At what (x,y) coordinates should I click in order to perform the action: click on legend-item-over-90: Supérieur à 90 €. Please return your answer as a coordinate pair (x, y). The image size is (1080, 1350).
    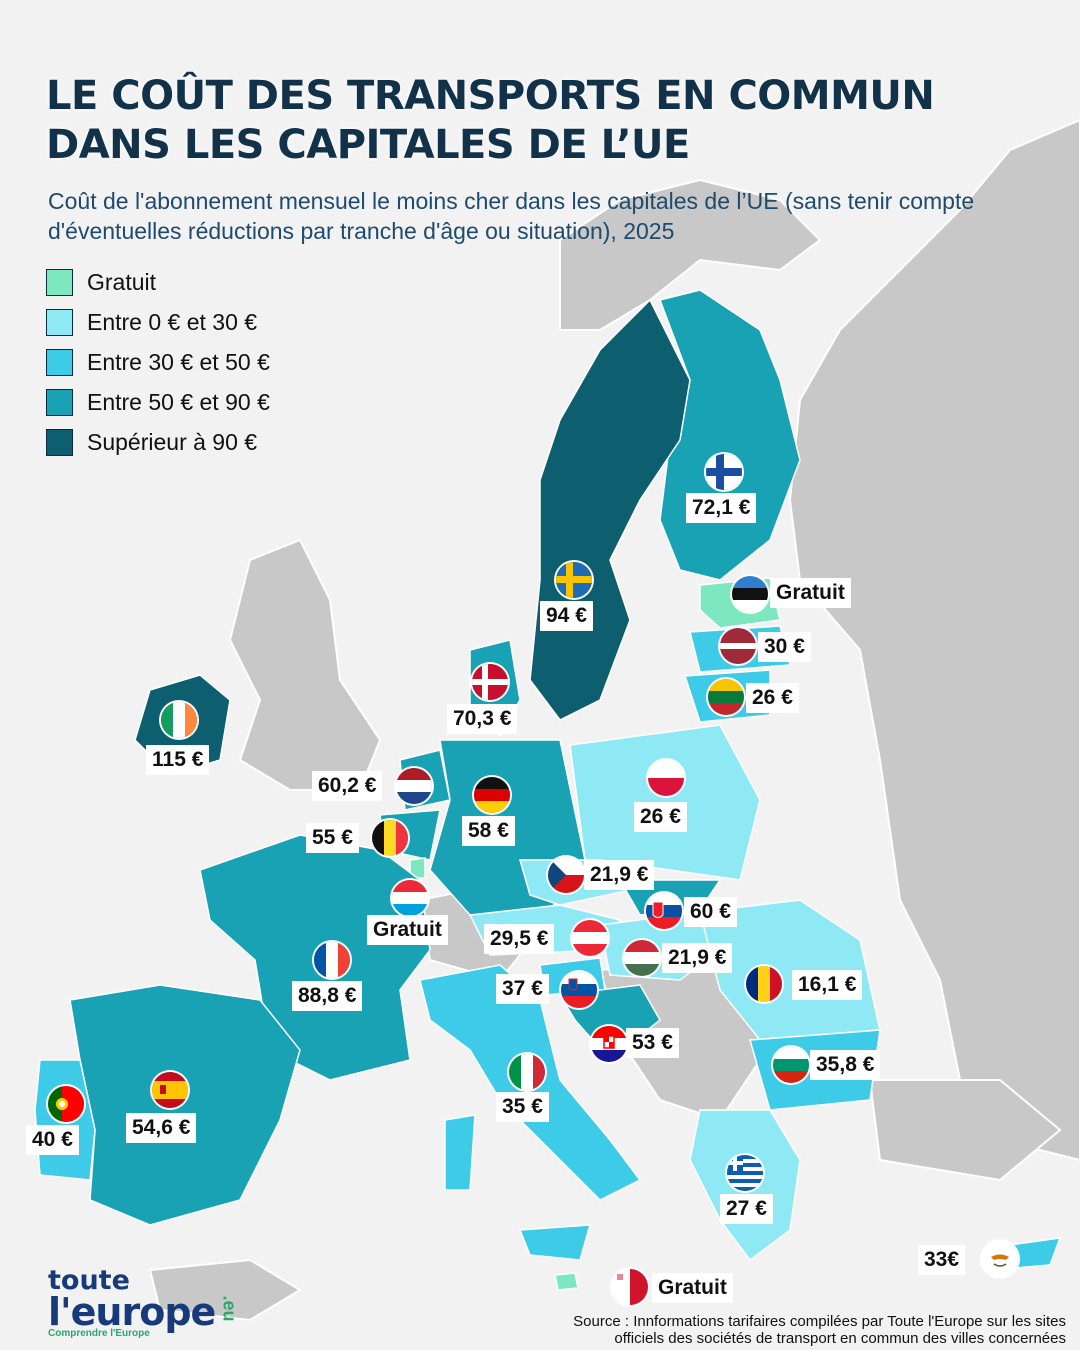
    Looking at the image, I should click on (158, 442).